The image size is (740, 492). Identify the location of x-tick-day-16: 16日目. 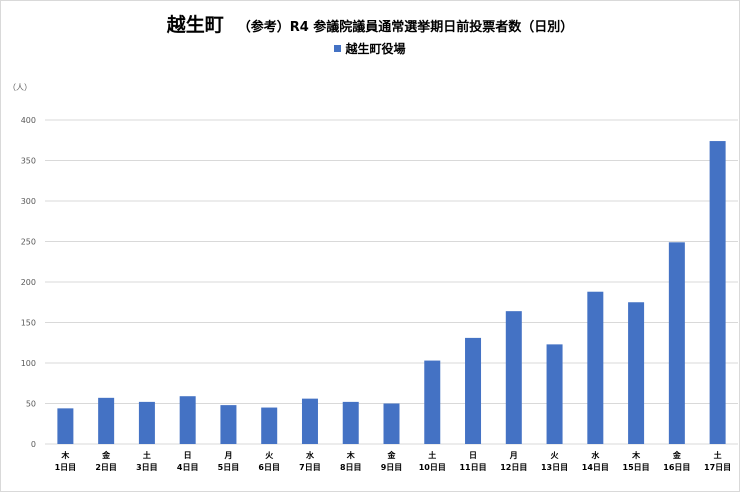
(676, 467).